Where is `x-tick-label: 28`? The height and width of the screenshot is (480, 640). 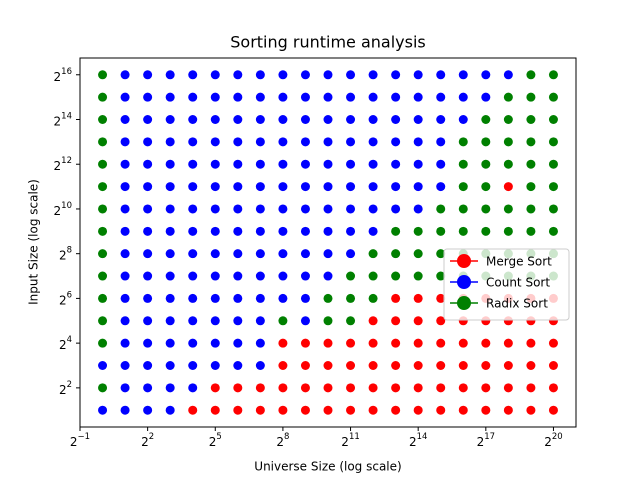
x-tick-label: 28 is located at coordinates (282, 440).